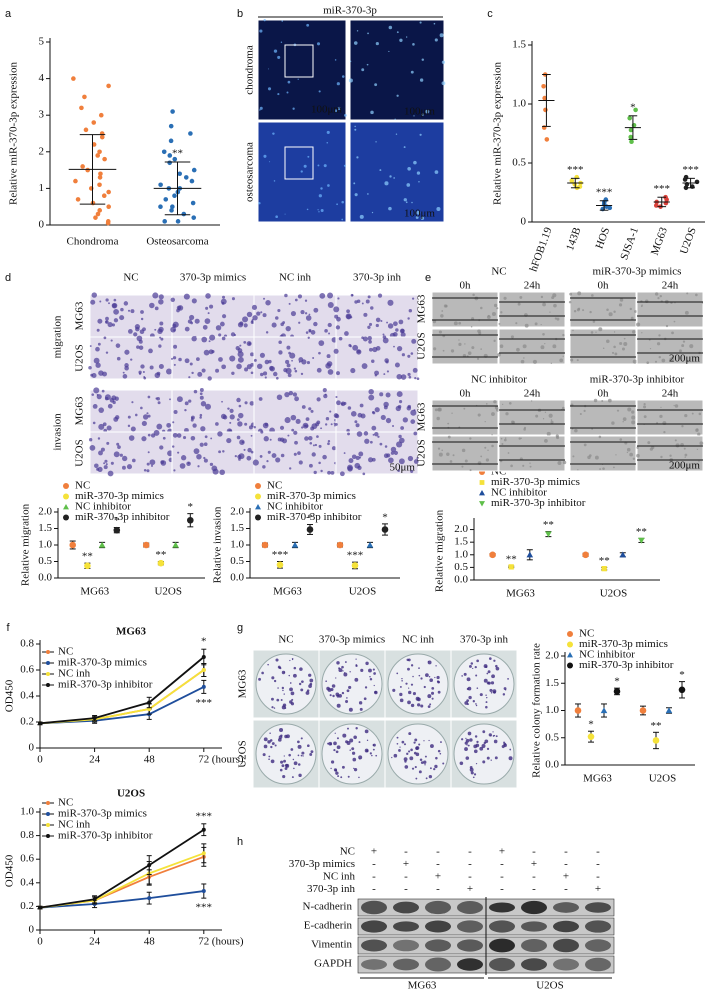 This screenshot has width=711, height=992. What do you see at coordinates (48, 652) in the screenshot?
I see `legend-marker` at bounding box center [48, 652].